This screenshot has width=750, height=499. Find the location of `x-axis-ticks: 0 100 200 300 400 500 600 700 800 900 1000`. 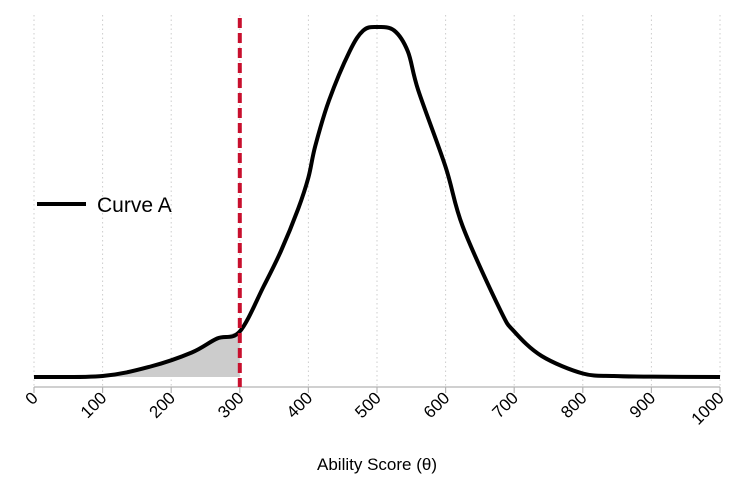

x-axis-ticks: 0 100 200 300 400 500 600 700 800 900 1000 is located at coordinates (375, 408).